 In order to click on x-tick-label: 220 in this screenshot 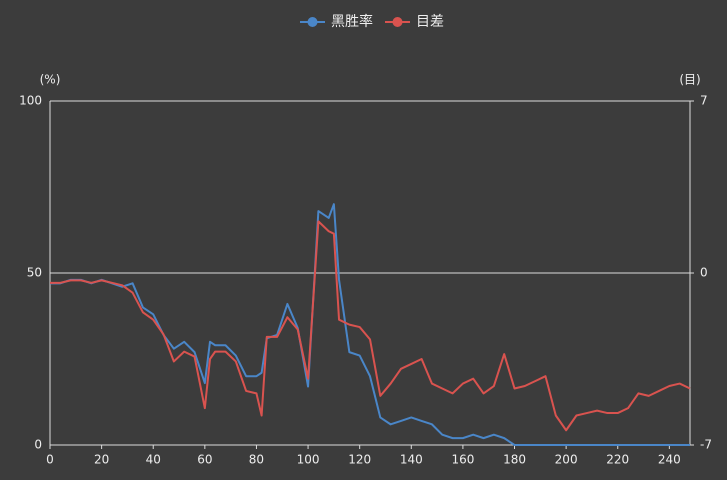, I will do `click(617, 460)`.